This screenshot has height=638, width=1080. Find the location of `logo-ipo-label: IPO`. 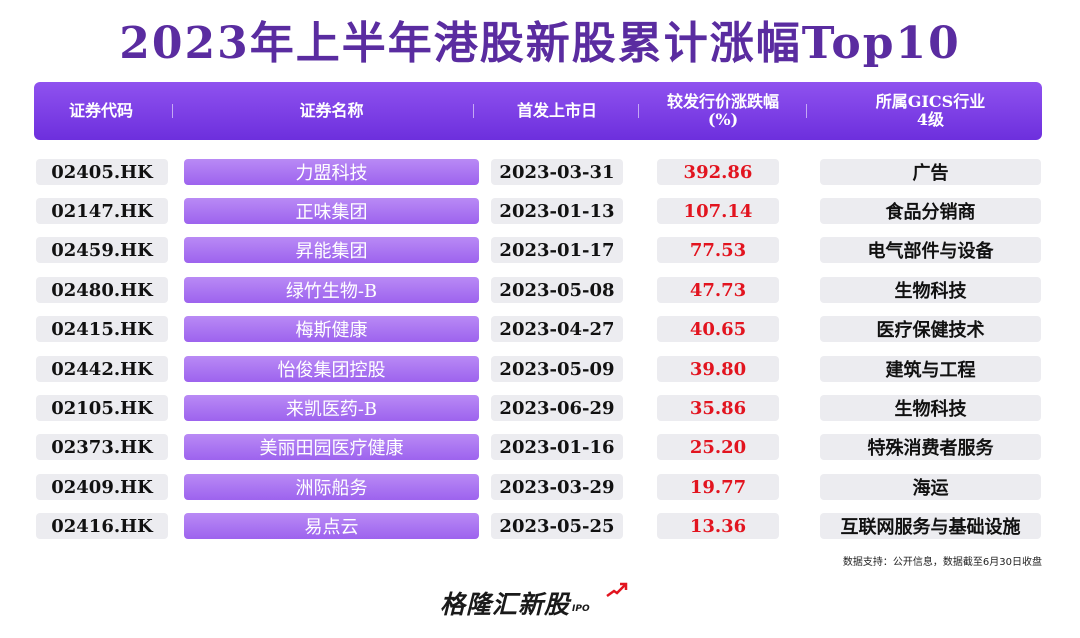

logo-ipo-label: IPO is located at coordinates (581, 609).